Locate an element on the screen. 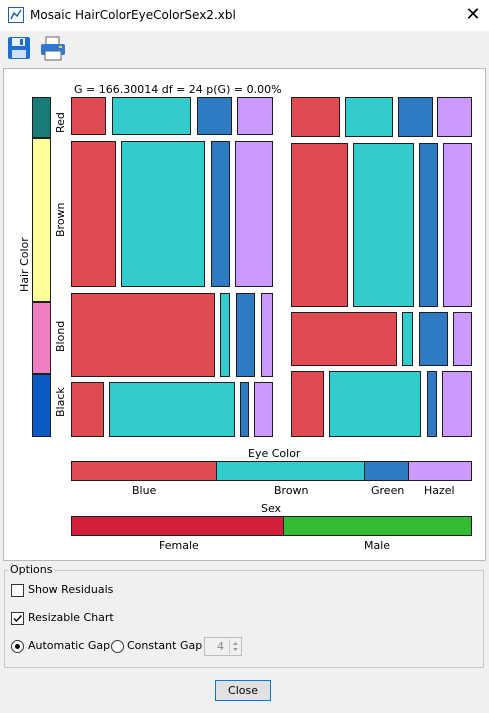  sex-level-label: Female is located at coordinates (179, 545).